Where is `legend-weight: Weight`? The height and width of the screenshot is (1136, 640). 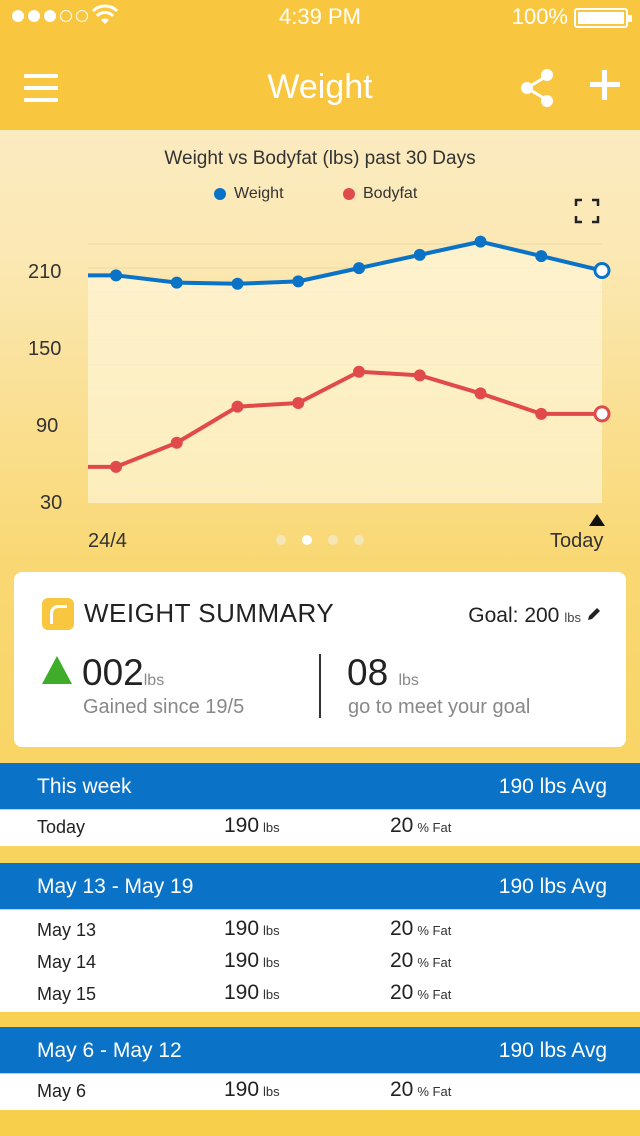 legend-weight: Weight is located at coordinates (249, 194).